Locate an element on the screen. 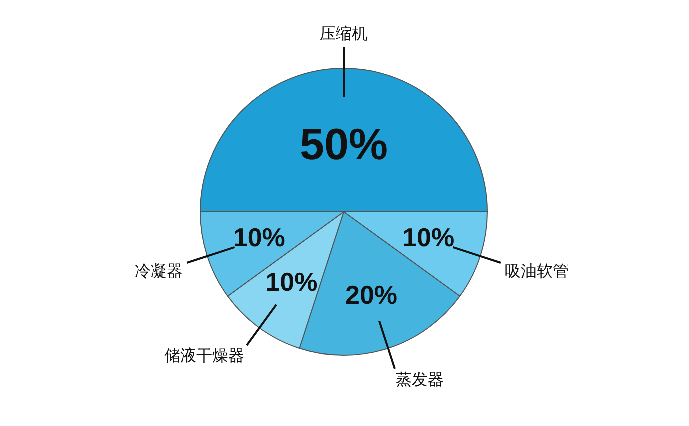  slice-label: 压缩机 is located at coordinates (344, 34).